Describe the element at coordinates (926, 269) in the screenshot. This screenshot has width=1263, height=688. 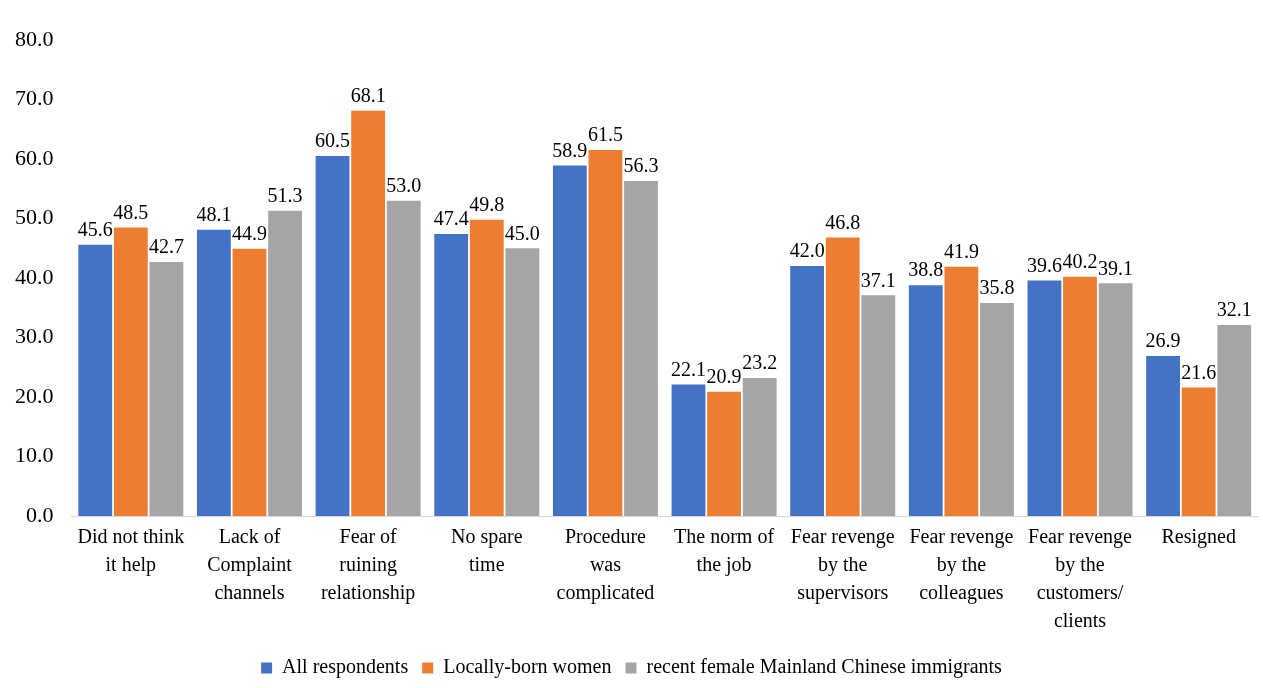
I see `data-label: 38.8` at that location.